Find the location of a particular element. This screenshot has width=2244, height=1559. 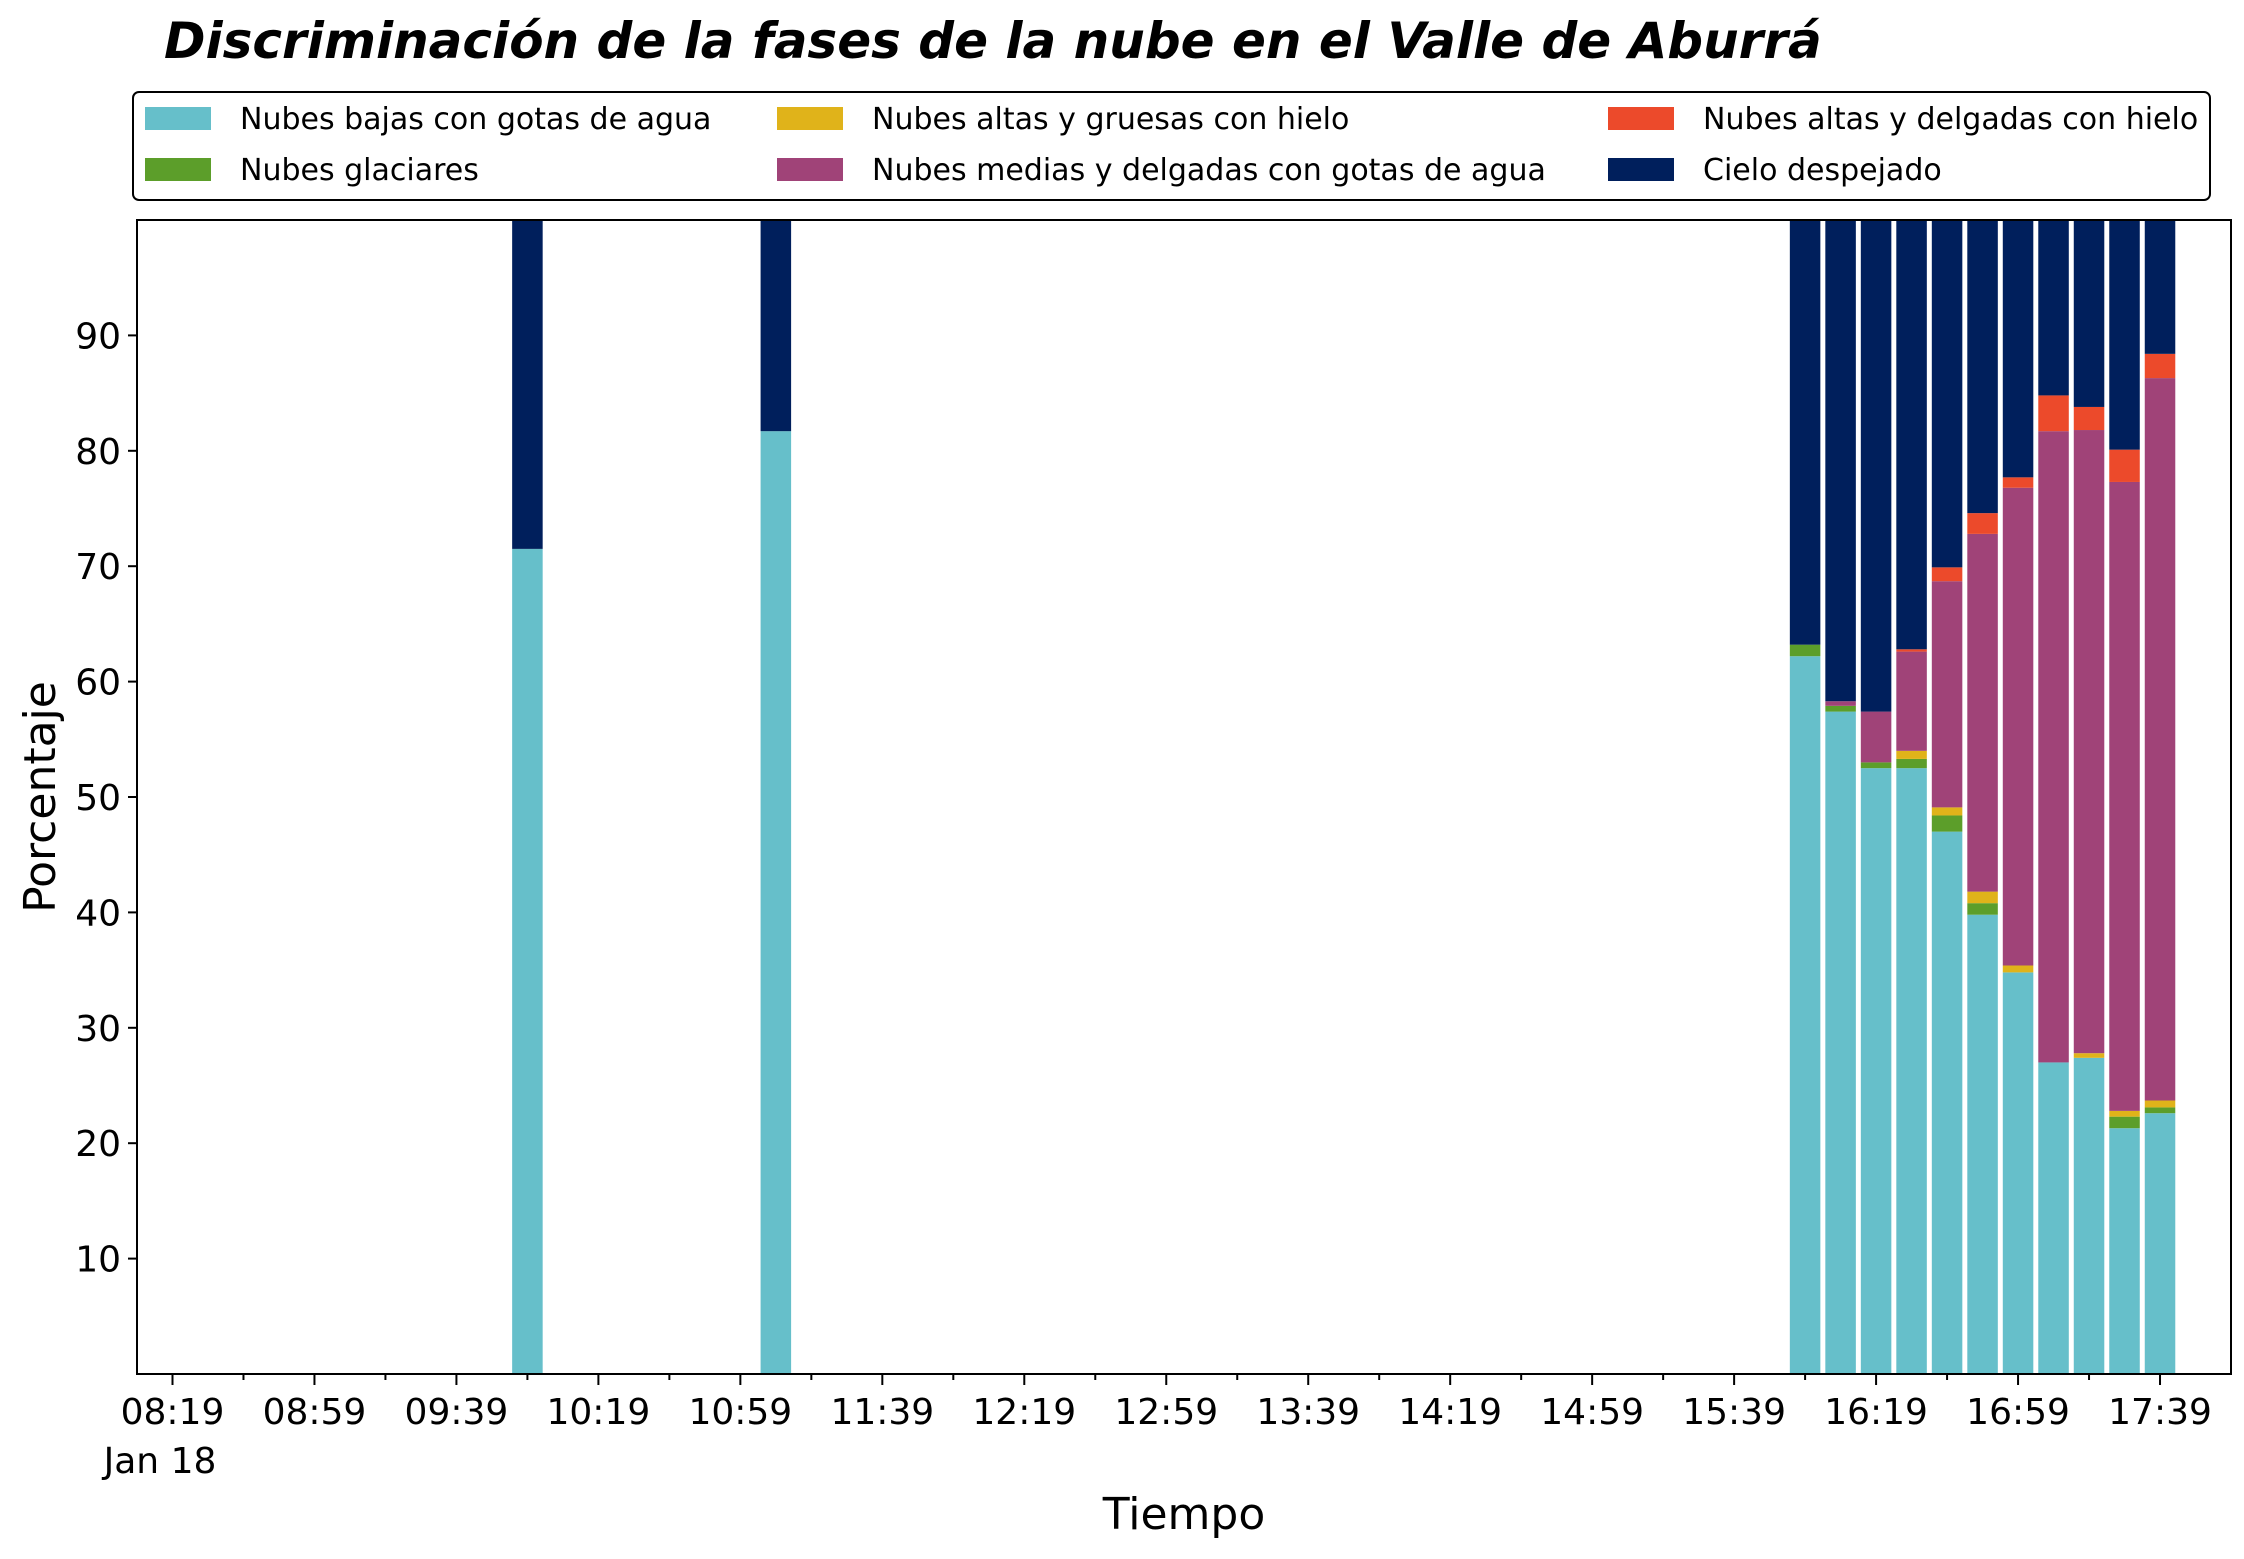

y-tick-label: 30 is located at coordinates (98, 1029).